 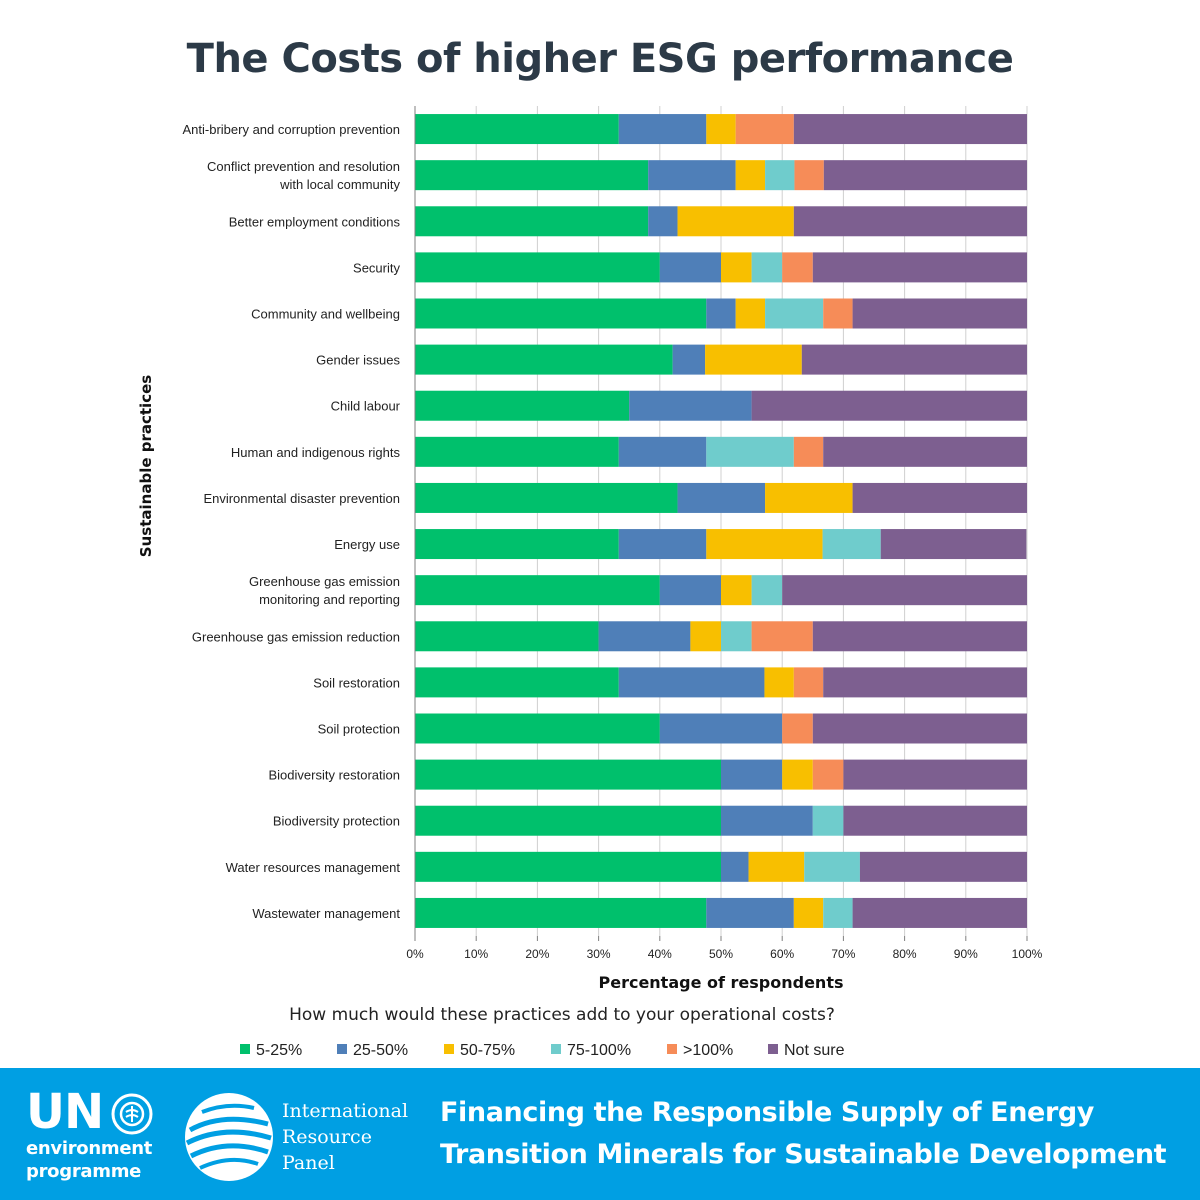 What do you see at coordinates (132, 1114) in the screenshot?
I see `un-emblem-icon` at bounding box center [132, 1114].